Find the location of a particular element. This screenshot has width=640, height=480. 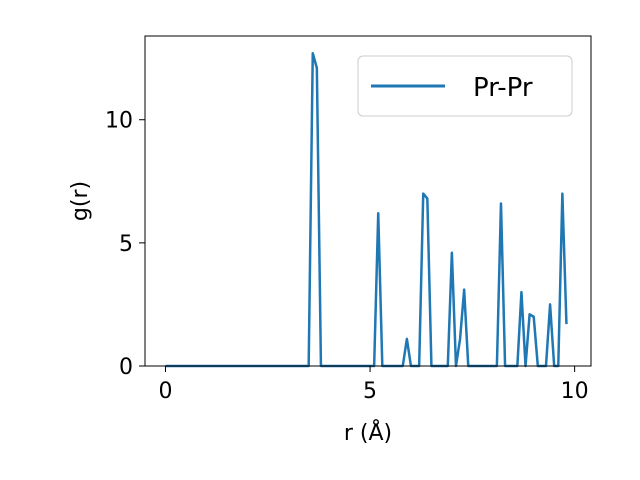

y-tick-label-5: 5 is located at coordinates (126, 244).